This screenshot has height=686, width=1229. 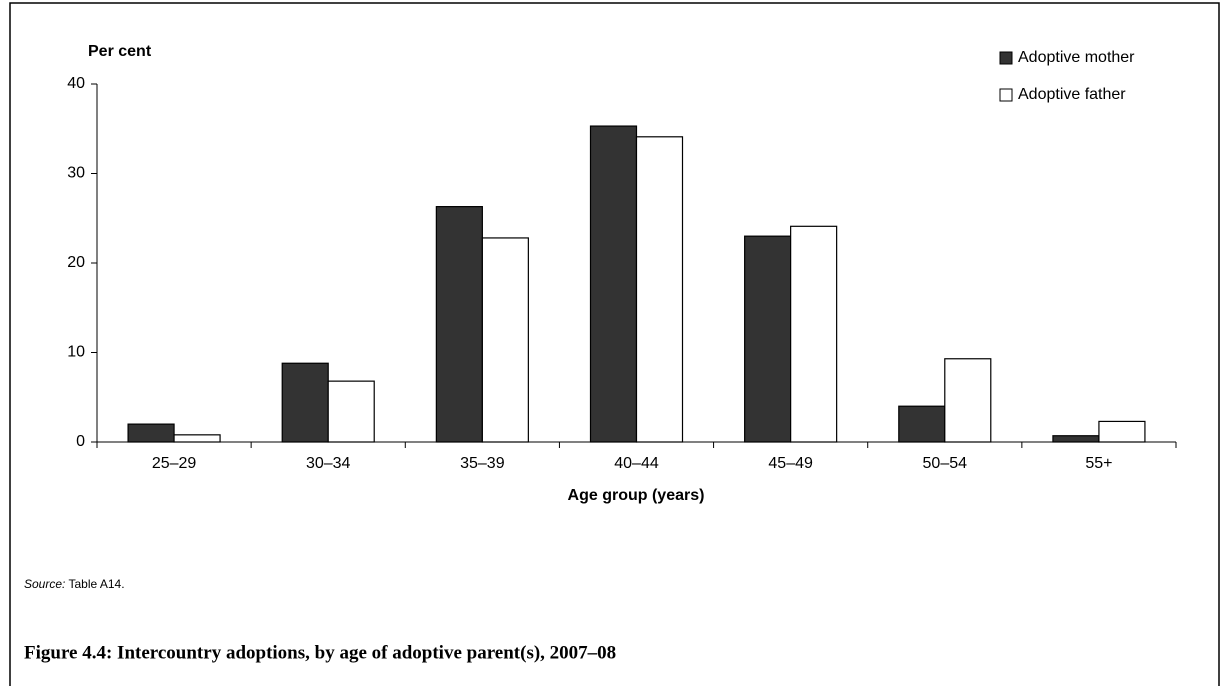 What do you see at coordinates (96, 584) in the screenshot?
I see `source-text: Table A14.` at bounding box center [96, 584].